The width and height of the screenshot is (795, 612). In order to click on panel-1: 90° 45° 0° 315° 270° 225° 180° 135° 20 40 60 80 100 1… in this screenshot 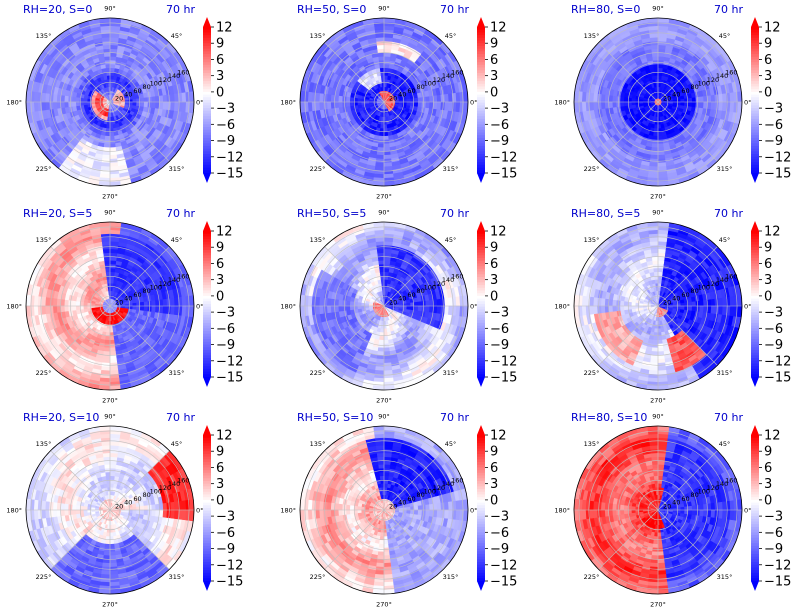, I will do `click(406, 102)`.